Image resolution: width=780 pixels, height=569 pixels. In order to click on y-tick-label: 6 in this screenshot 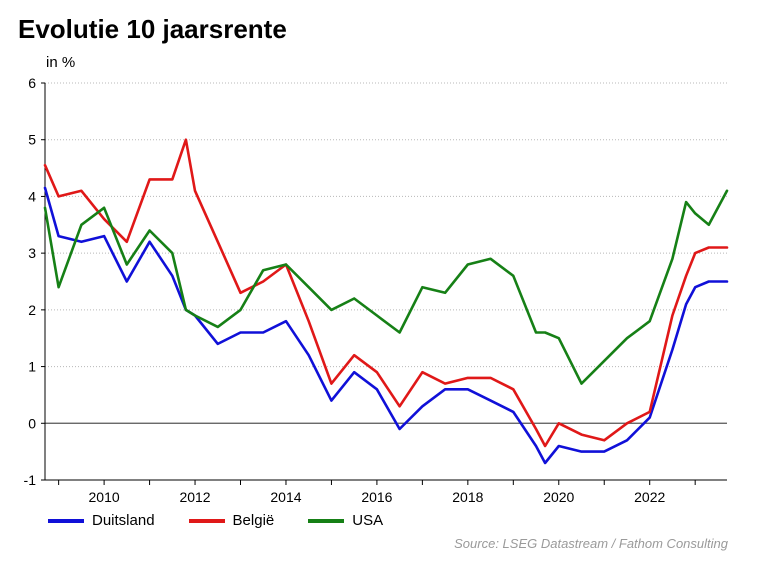, I will do `click(32, 83)`.